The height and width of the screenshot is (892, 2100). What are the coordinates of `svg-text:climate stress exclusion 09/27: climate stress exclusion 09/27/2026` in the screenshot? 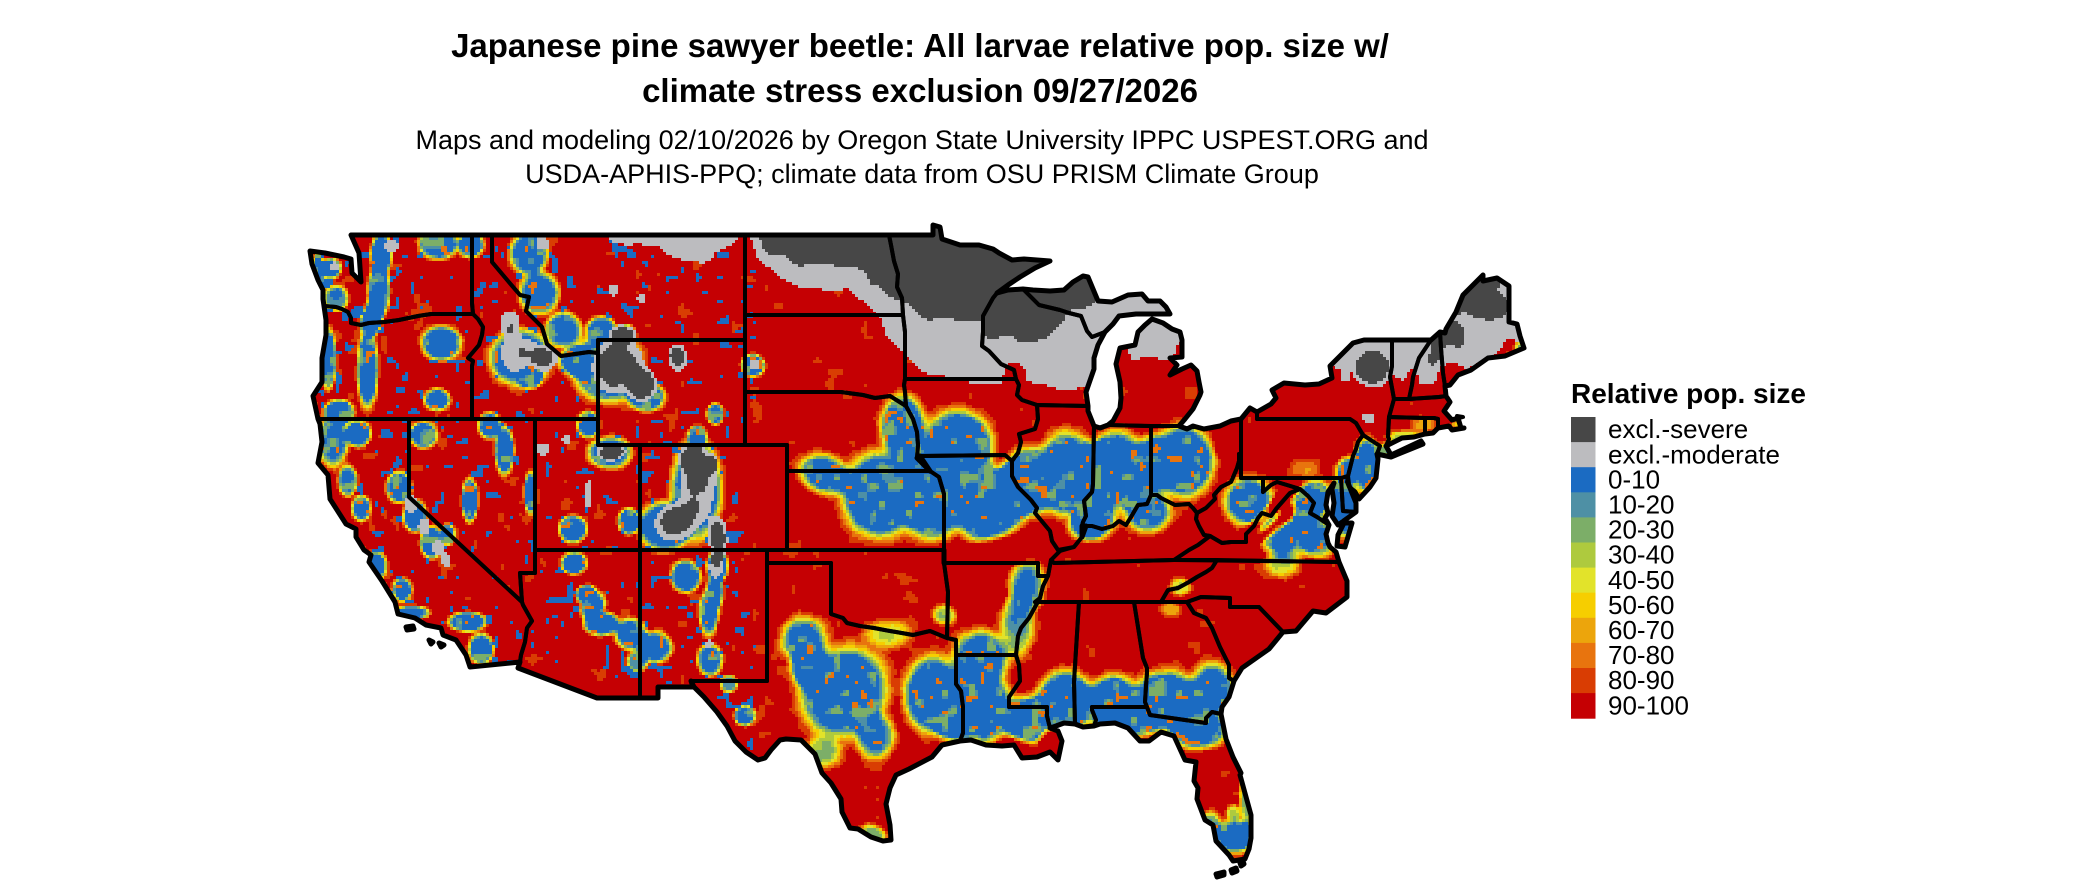 It's located at (920, 90).